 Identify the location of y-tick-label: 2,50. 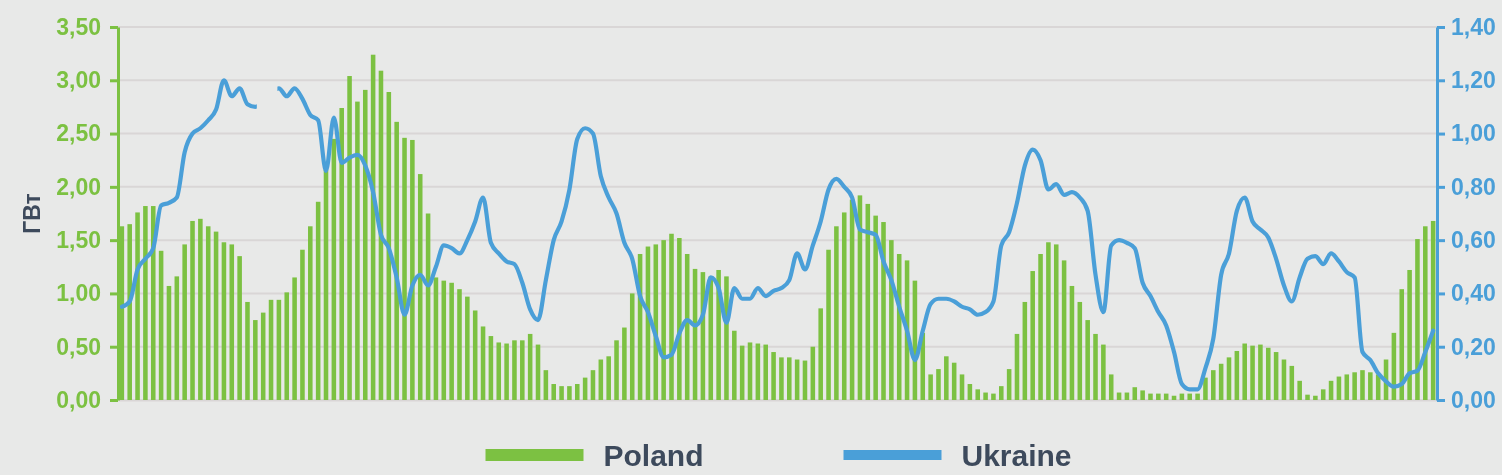
(78, 133).